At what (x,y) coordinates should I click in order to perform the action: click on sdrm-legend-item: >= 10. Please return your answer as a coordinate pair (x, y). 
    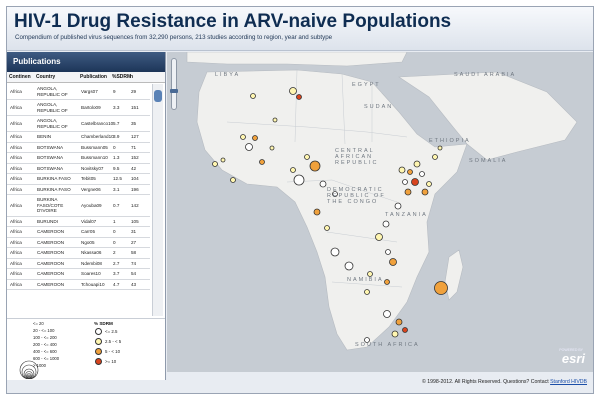
    Looking at the image, I should click on (105, 361).